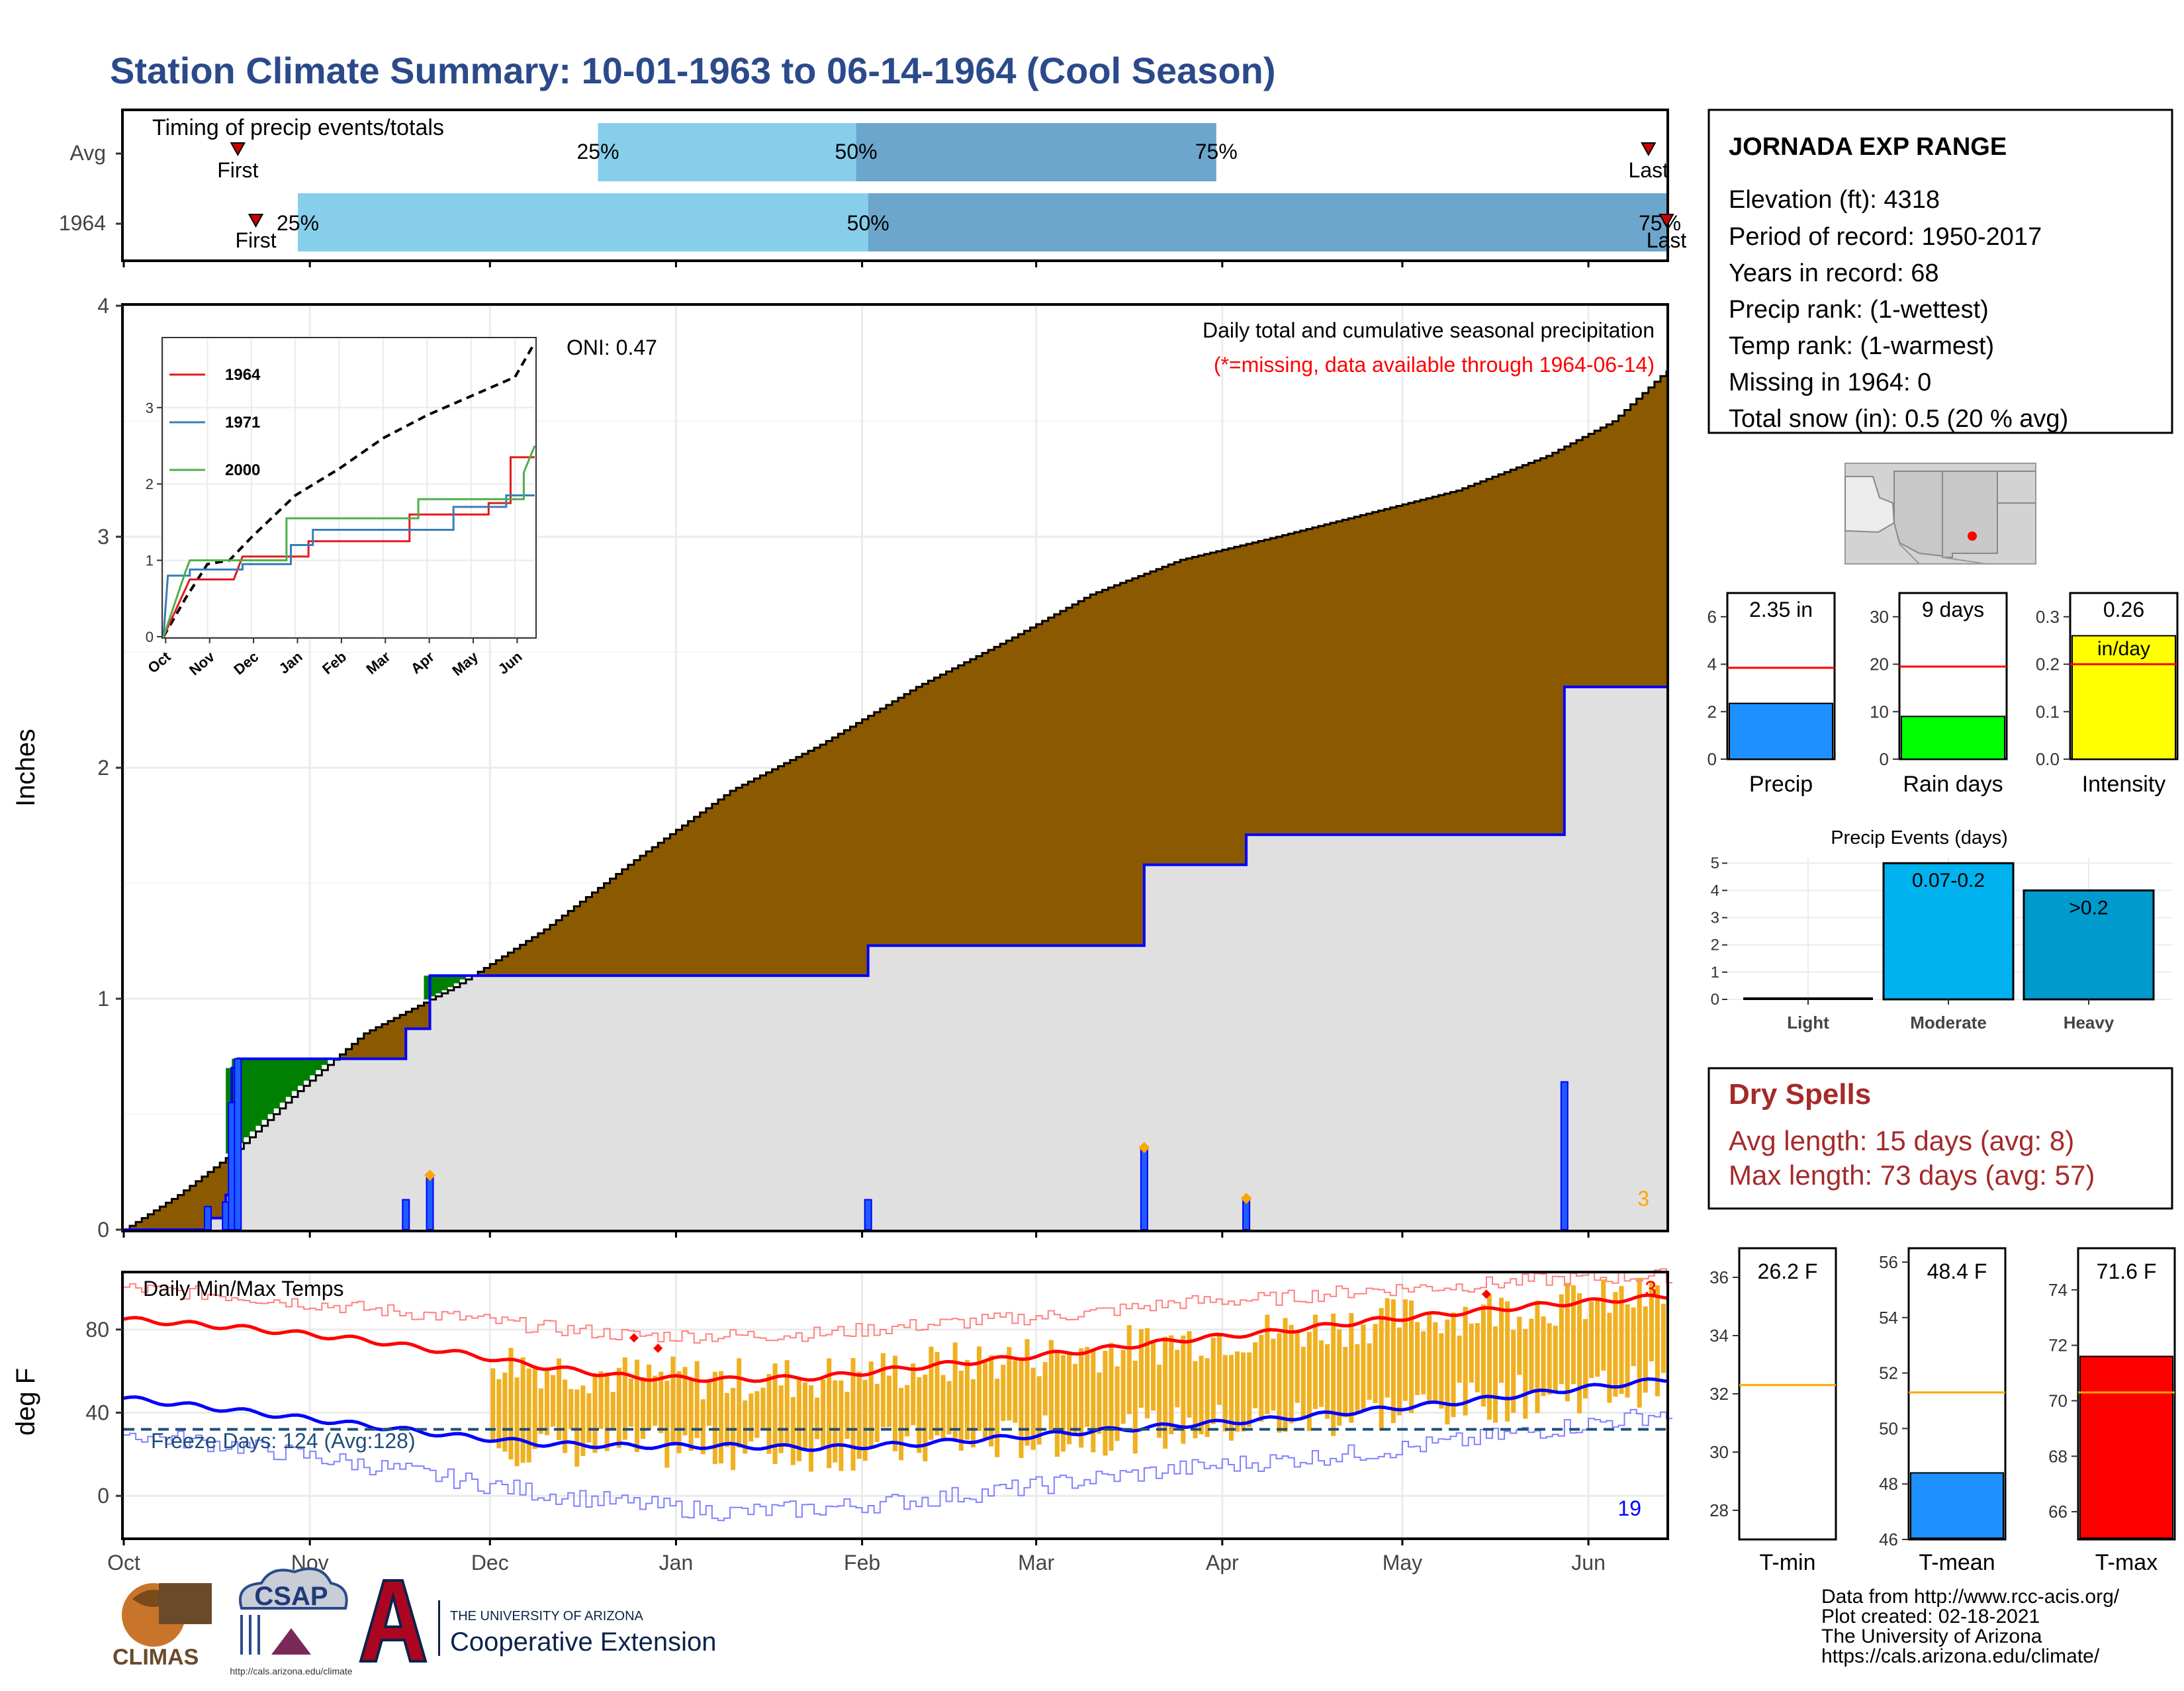 This screenshot has height=1691, width=2184. Describe the element at coordinates (1800, 1094) in the screenshot. I see `dry-spells-title: Dry Spells` at that location.